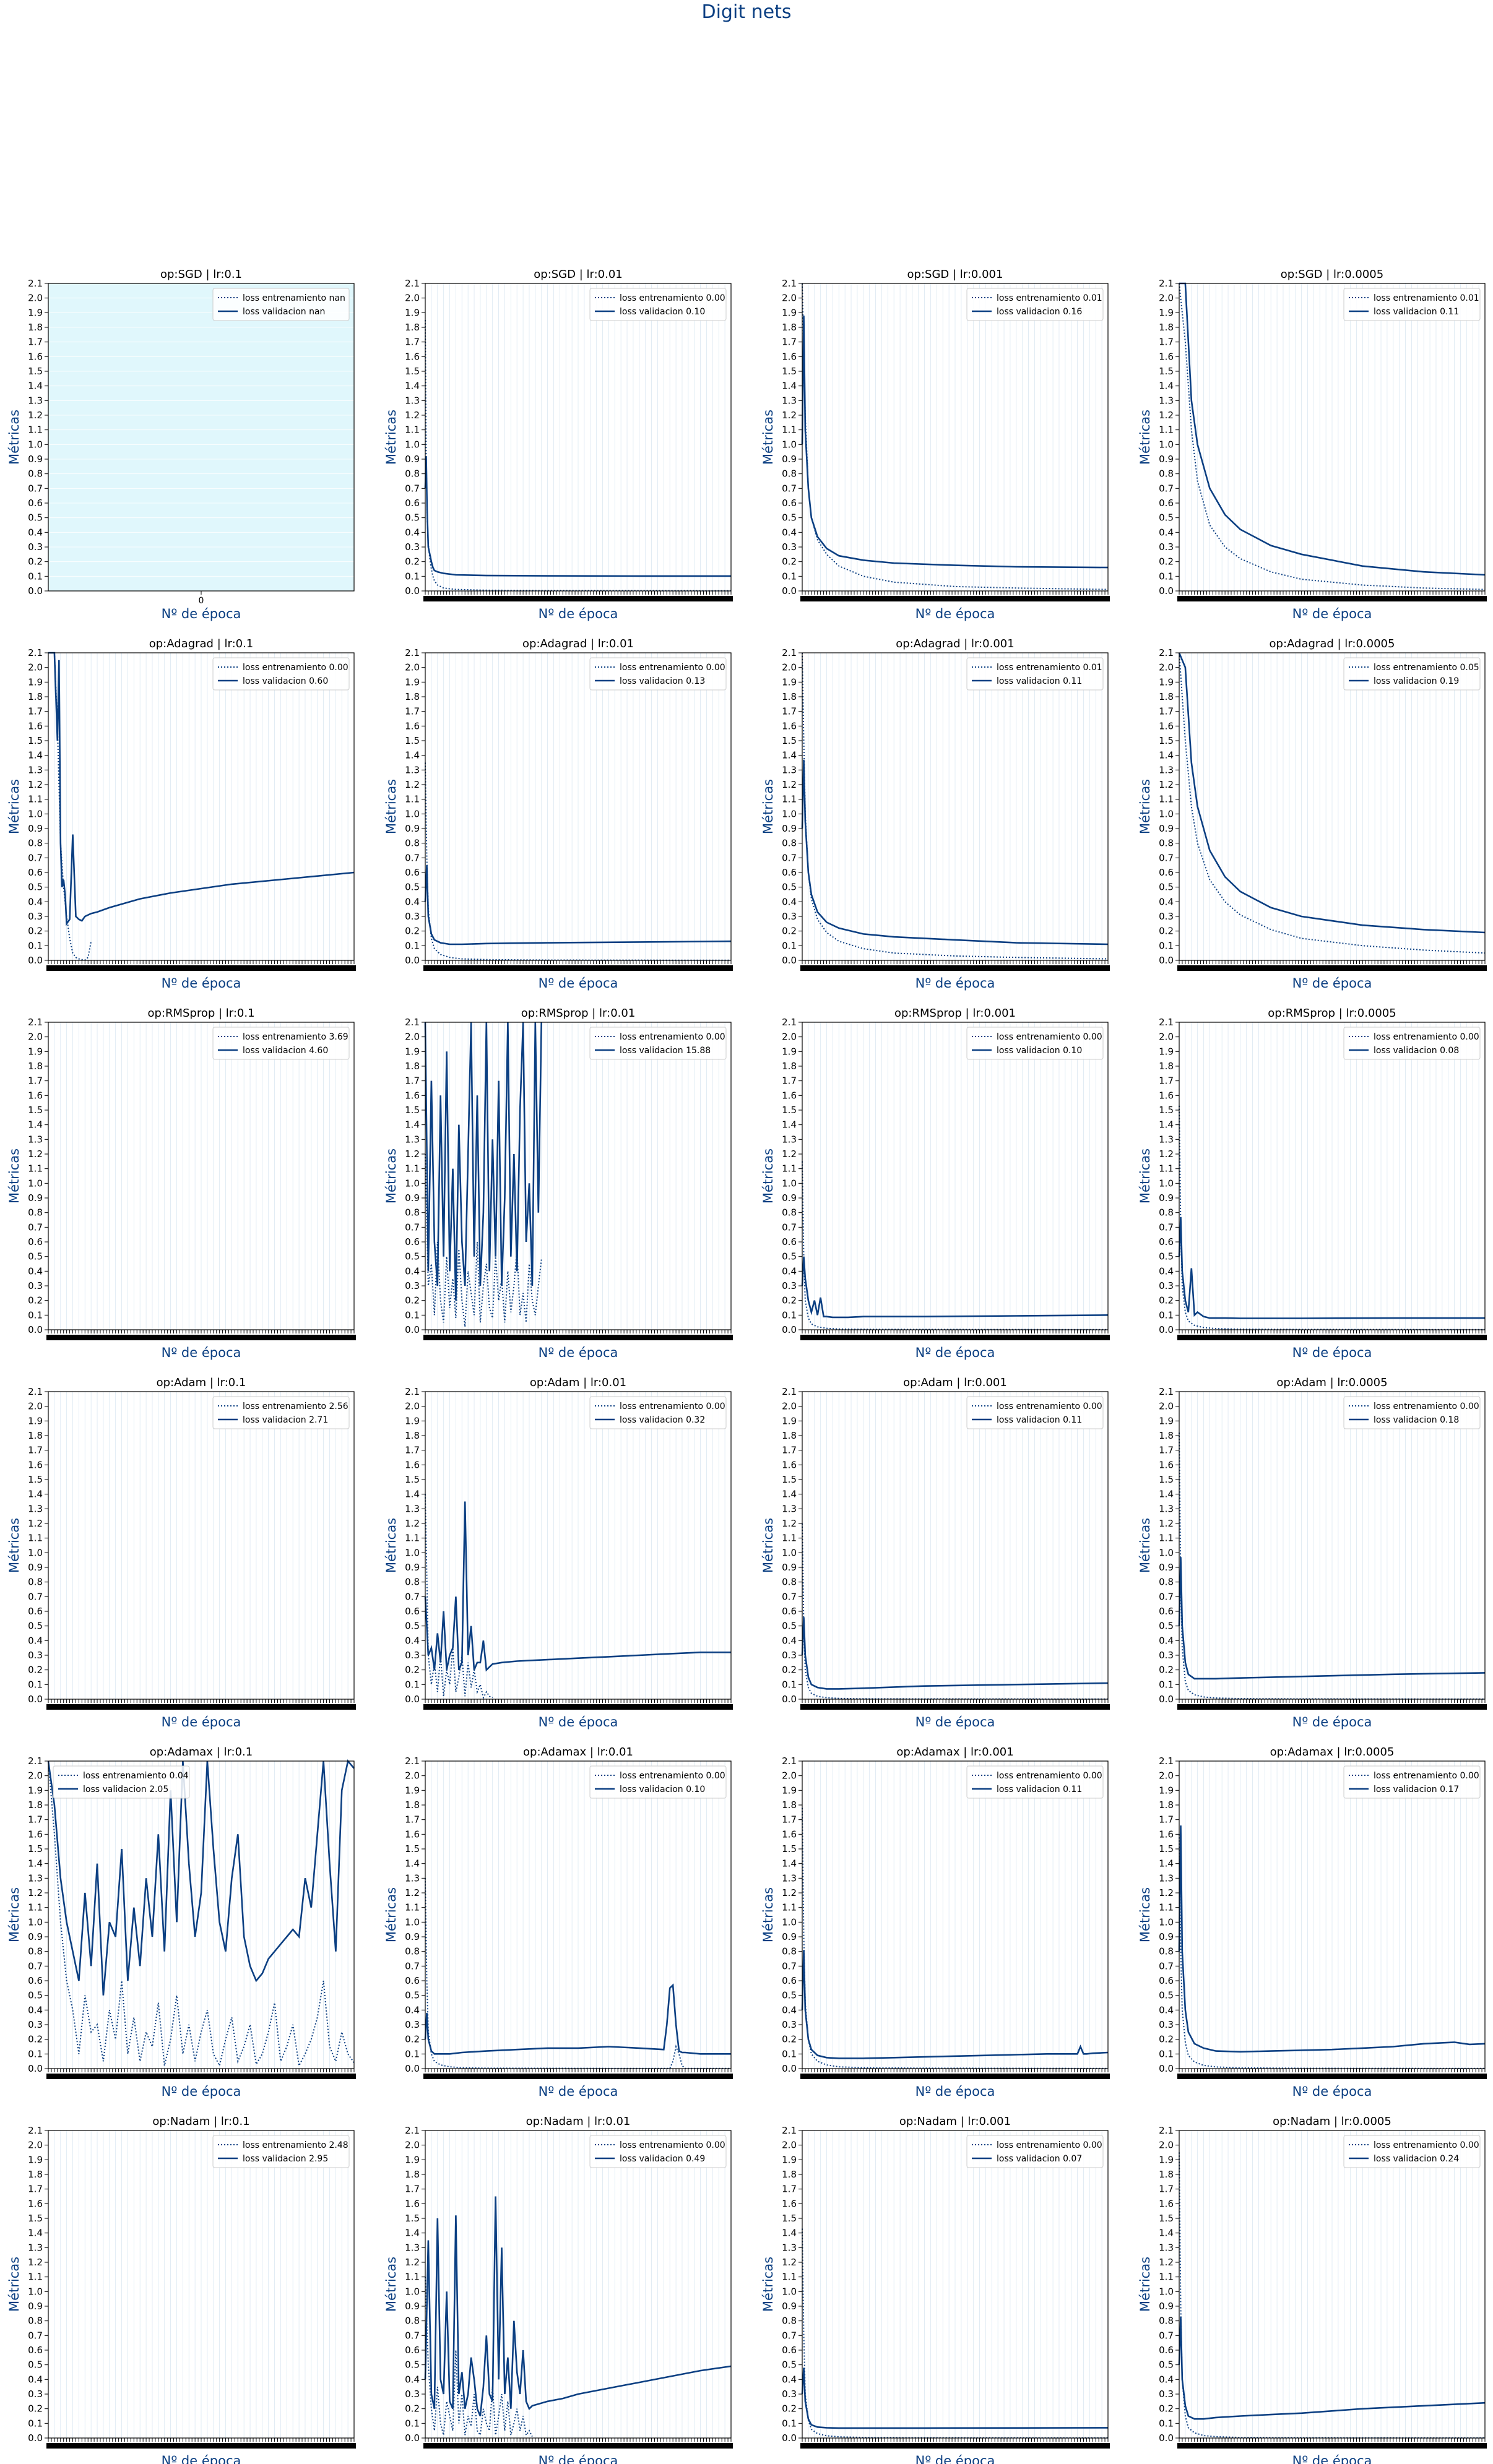 Image resolution: width=1493 pixels, height=2464 pixels. Describe the element at coordinates (1332, 643) in the screenshot. I see `subplot-title: op:Adagrad | lr:0.0005` at that location.